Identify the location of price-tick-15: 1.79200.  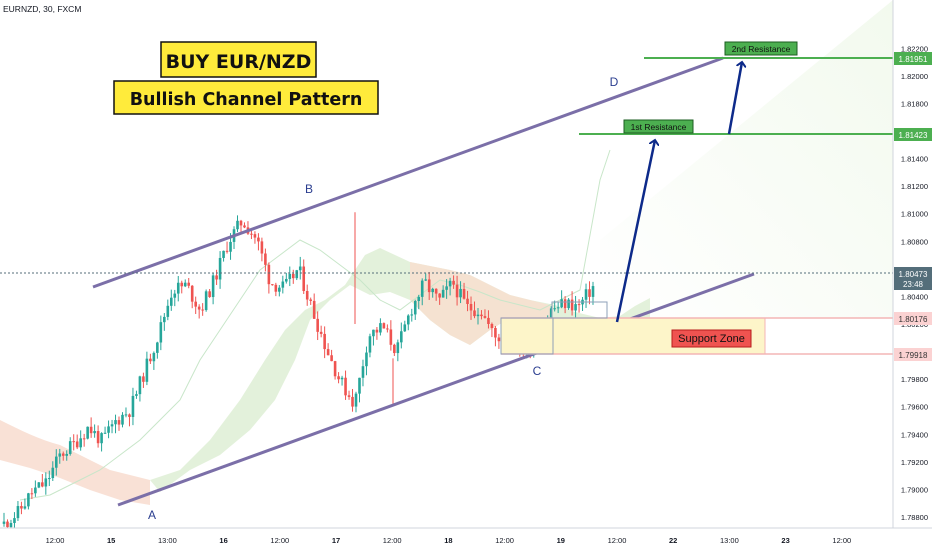
(914, 462).